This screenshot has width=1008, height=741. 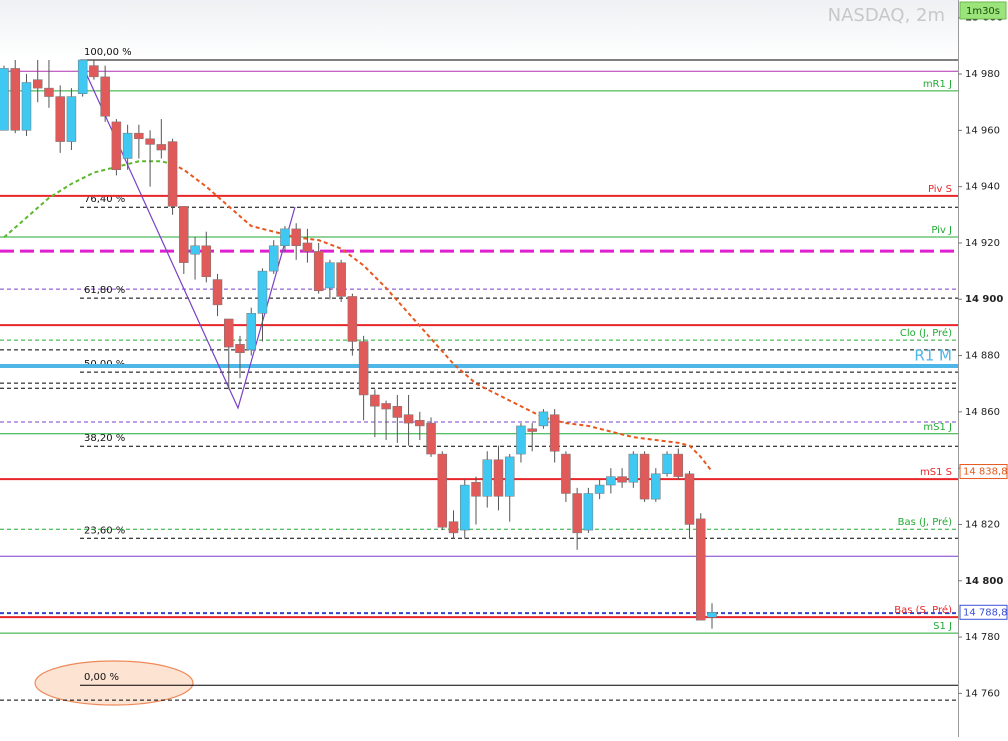 I want to click on y-tick-label: 14 880, so click(x=982, y=356).